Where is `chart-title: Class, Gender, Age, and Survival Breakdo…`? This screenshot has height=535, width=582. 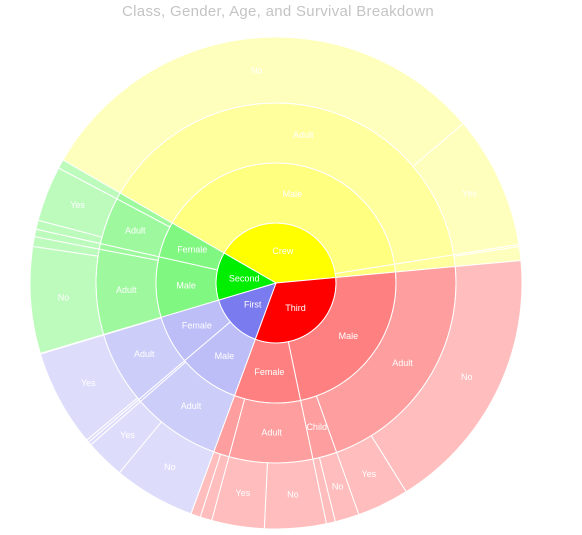
chart-title: Class, Gender, Age, and Survival Breakdo… is located at coordinates (278, 11).